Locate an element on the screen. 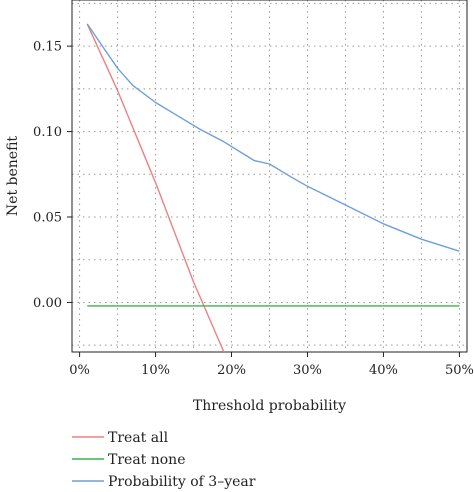 Image resolution: width=474 pixels, height=492 pixels. x-tick-label: 50% is located at coordinates (459, 370).